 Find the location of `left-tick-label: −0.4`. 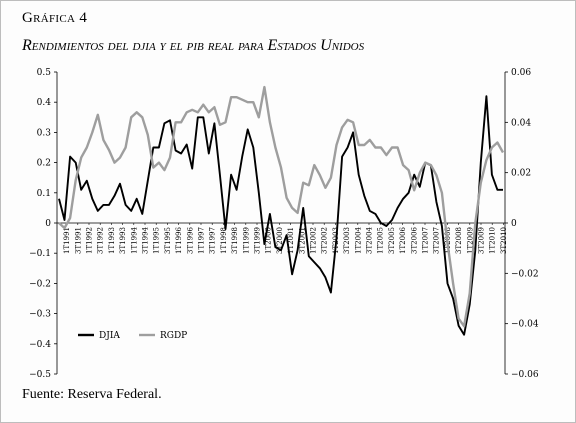

left-tick-label: −0.4 is located at coordinates (40, 345).